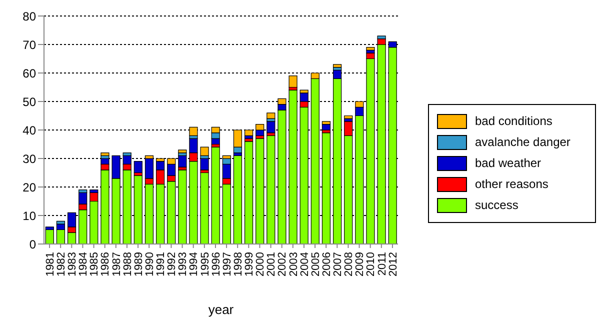 This screenshot has height=328, width=604. What do you see at coordinates (29, 130) in the screenshot?
I see `y-tick-label: 40` at bounding box center [29, 130].